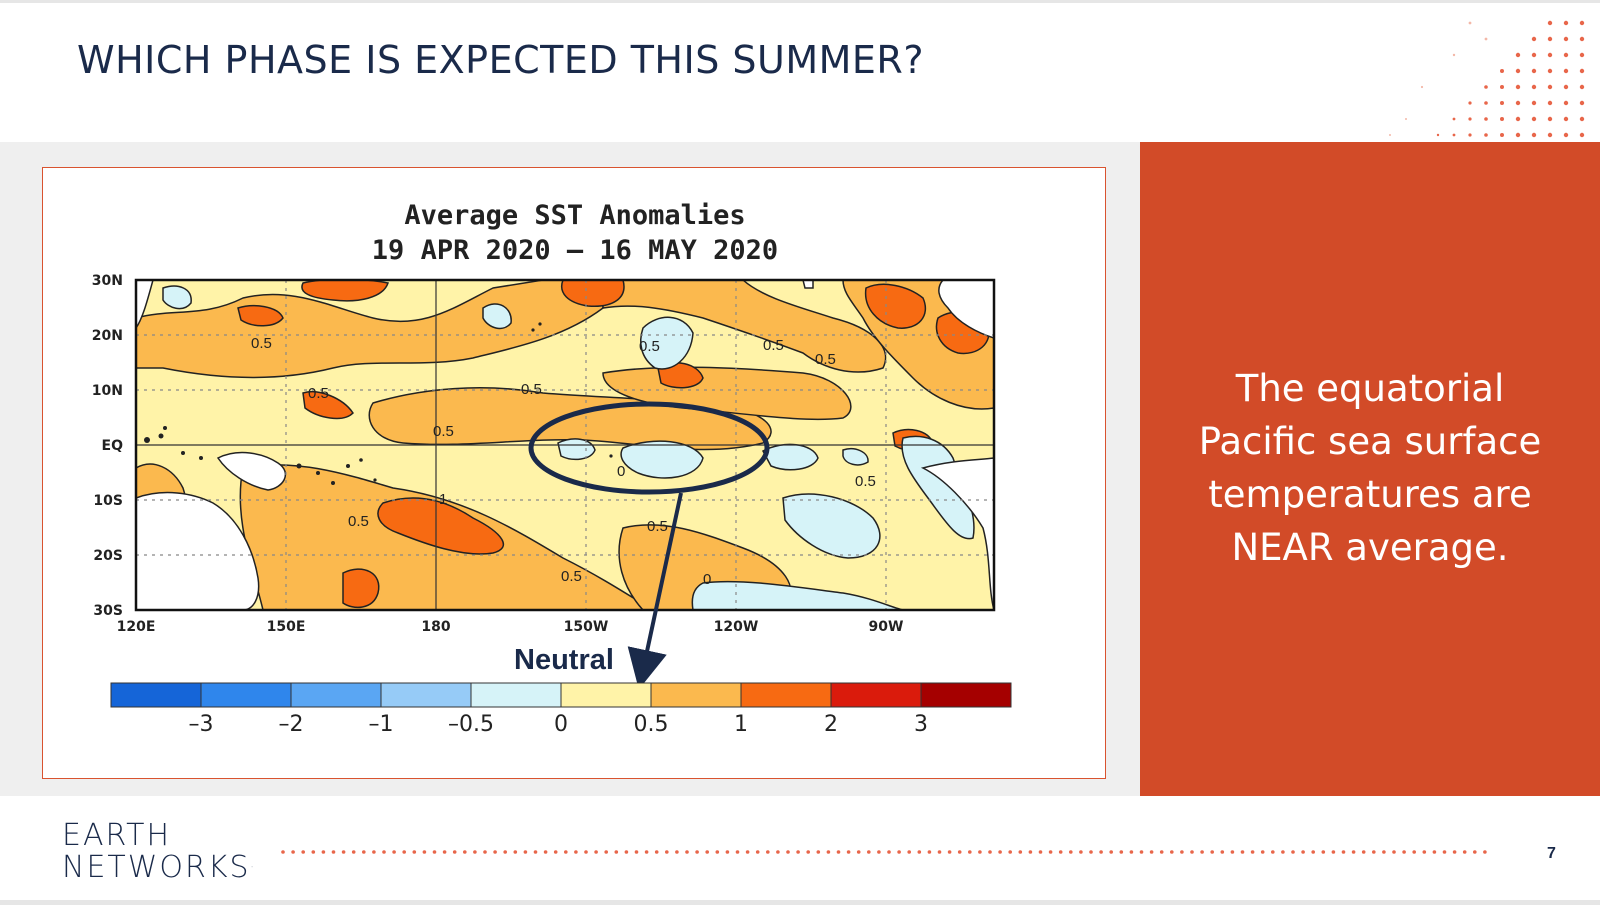 This screenshot has width=1600, height=905. I want to click on lon-label: 150W, so click(586, 627).